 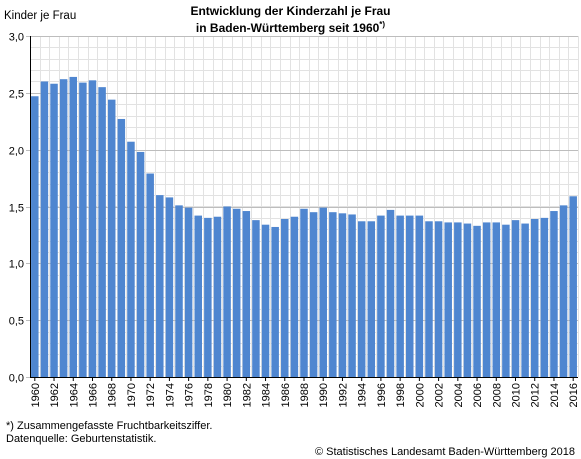 I want to click on bar-1982, so click(x=246, y=294).